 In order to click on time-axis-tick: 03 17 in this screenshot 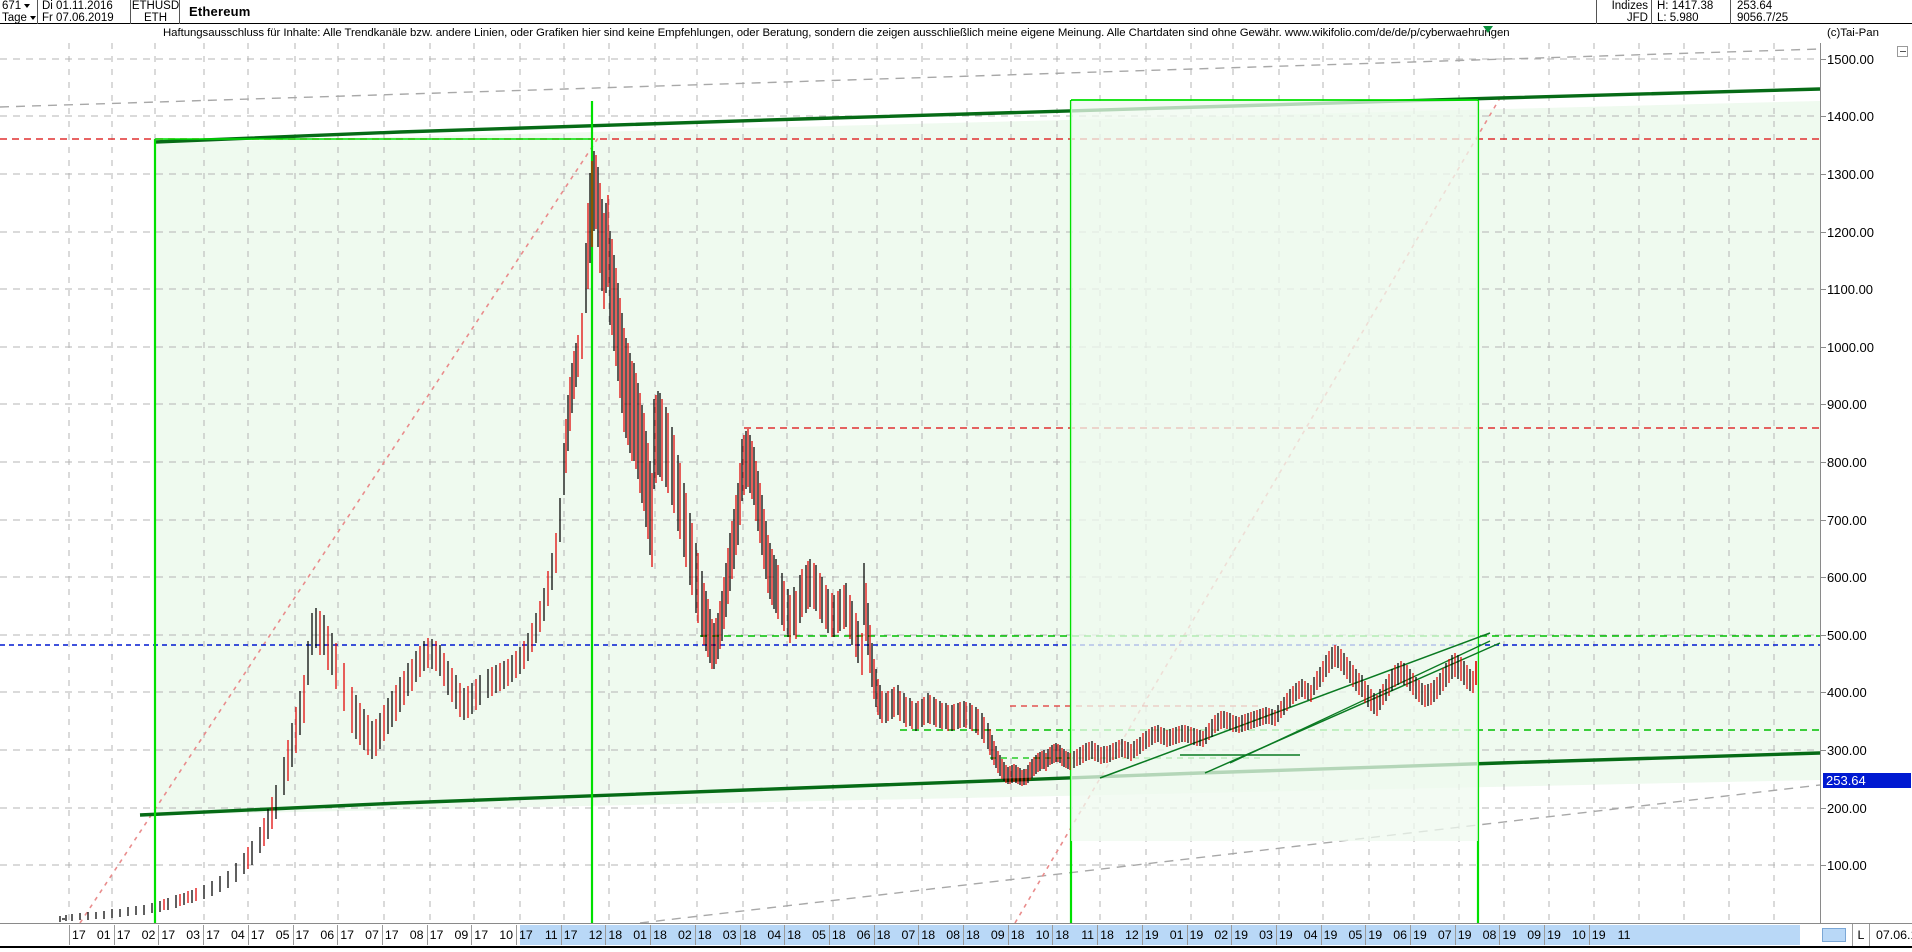, I will do `click(180, 935)`.